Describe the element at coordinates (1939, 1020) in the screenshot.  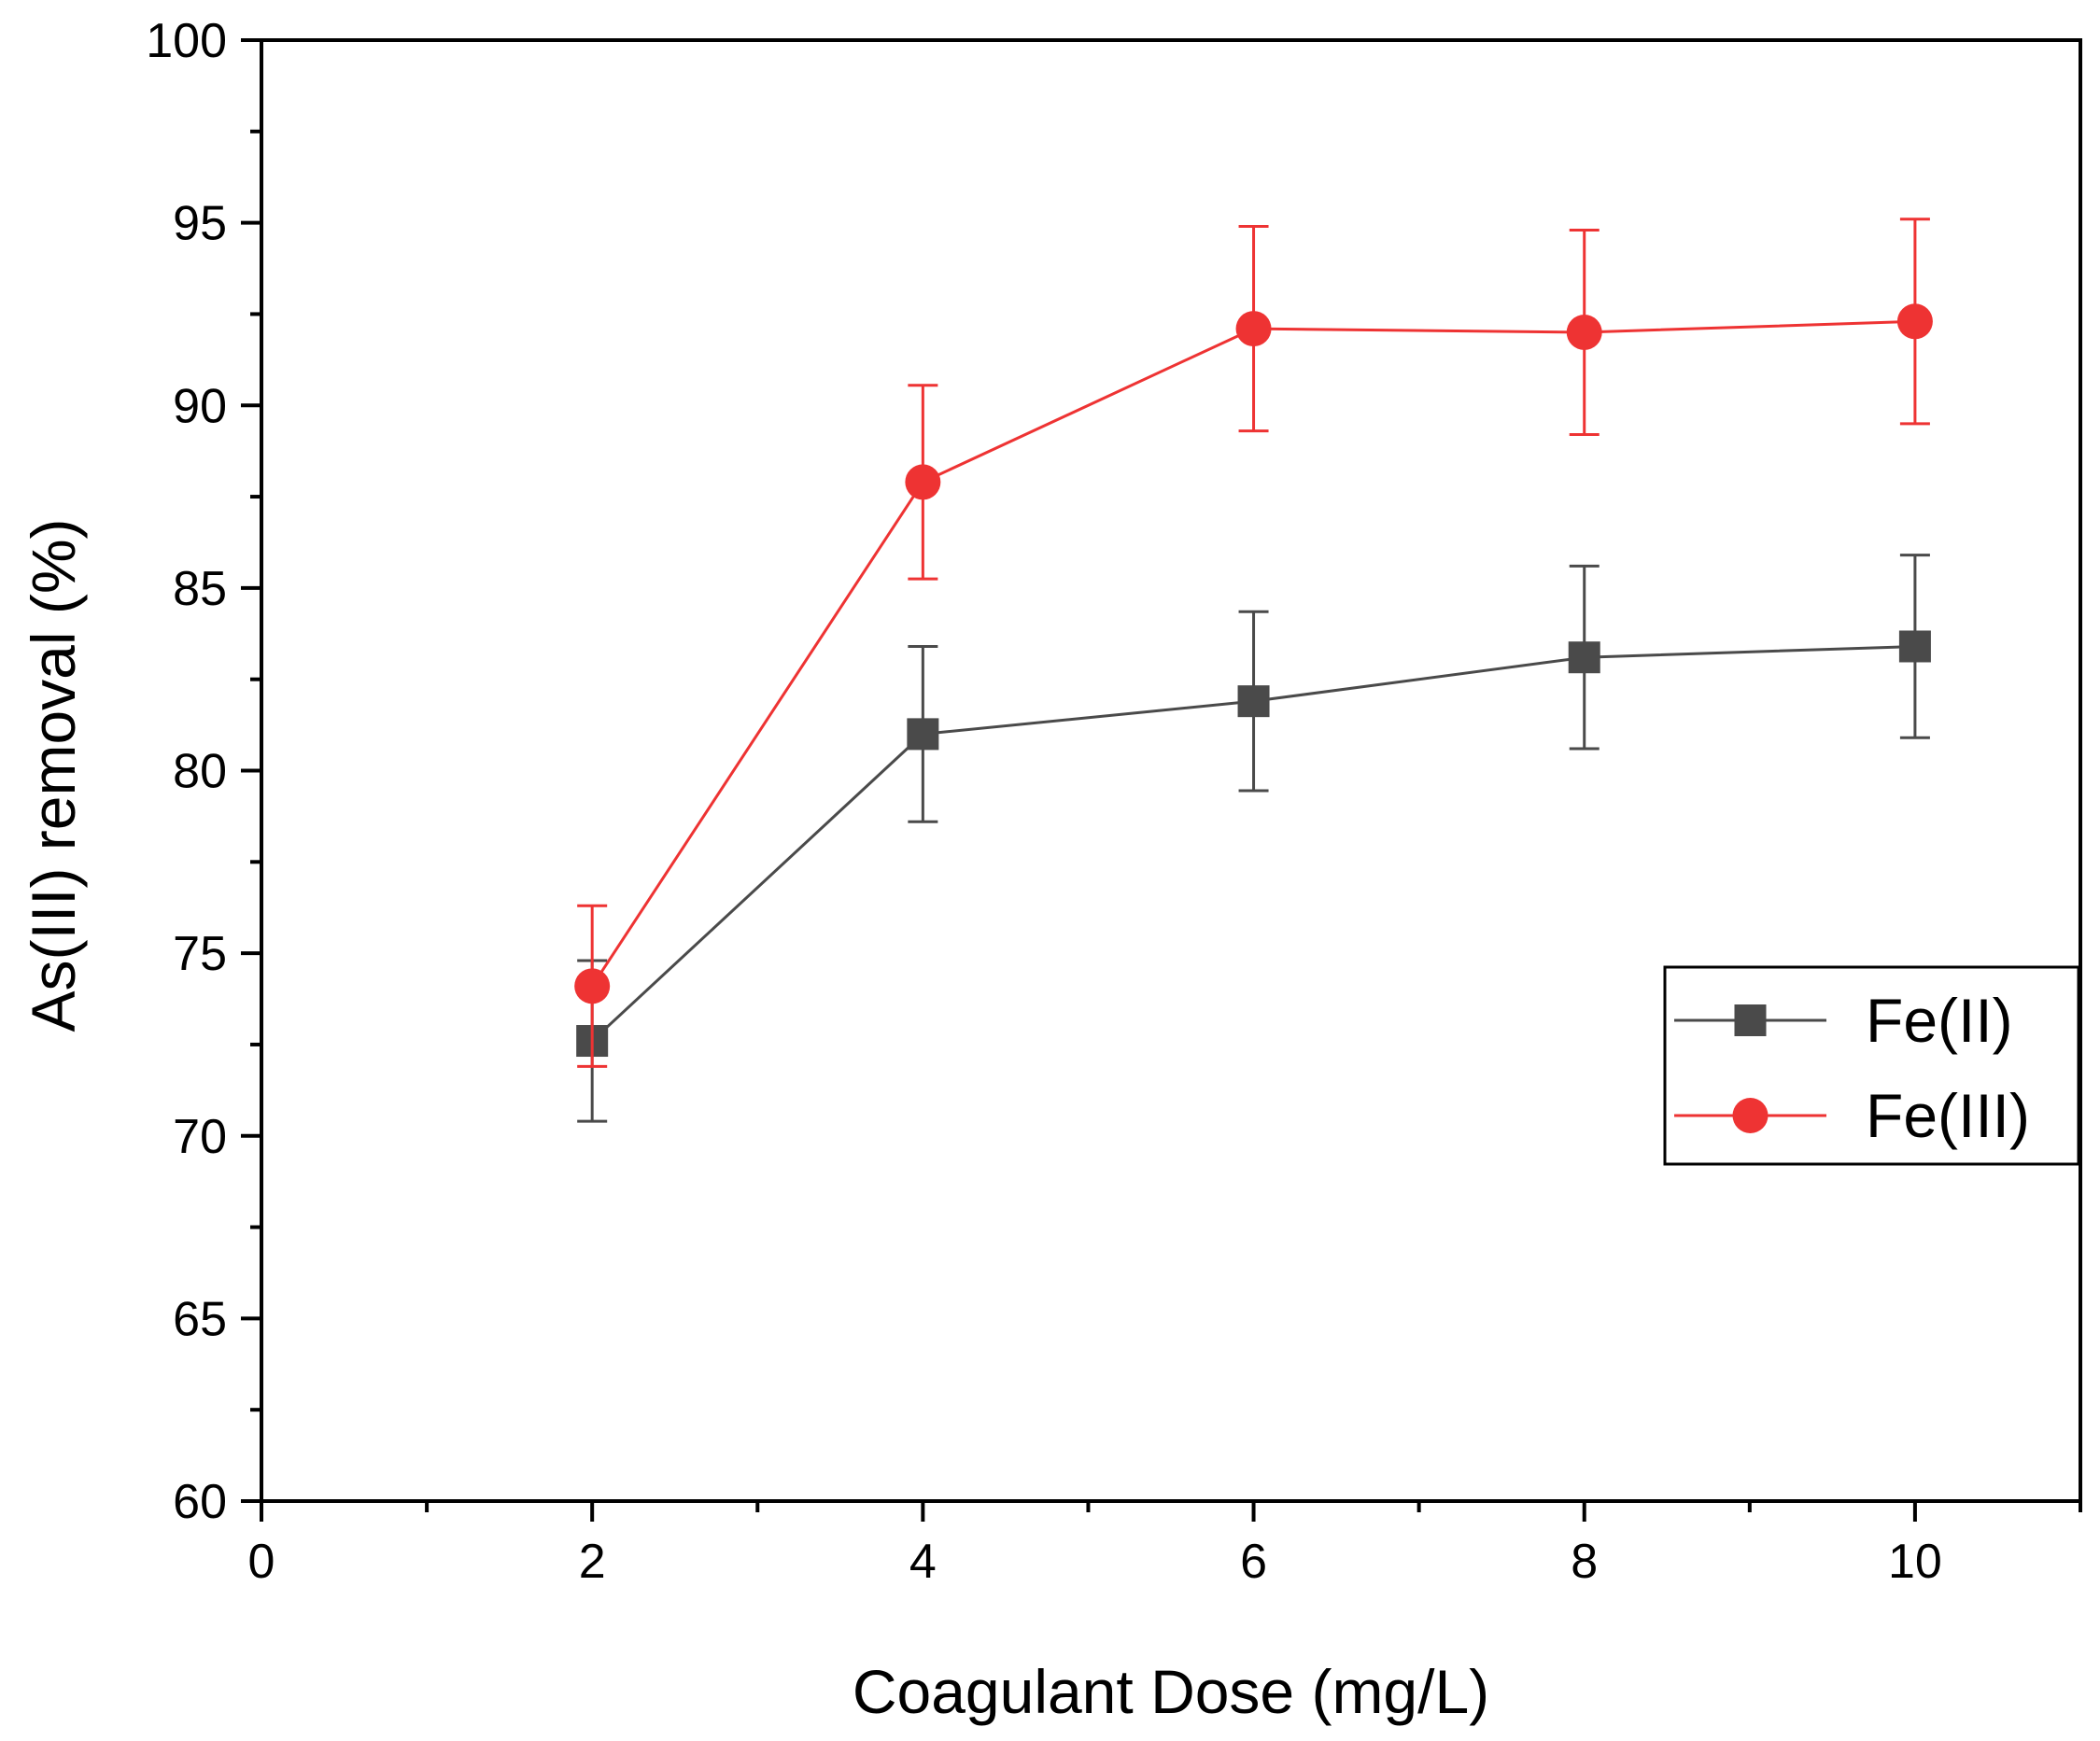
I see `legend-label: Fe(II)` at that location.